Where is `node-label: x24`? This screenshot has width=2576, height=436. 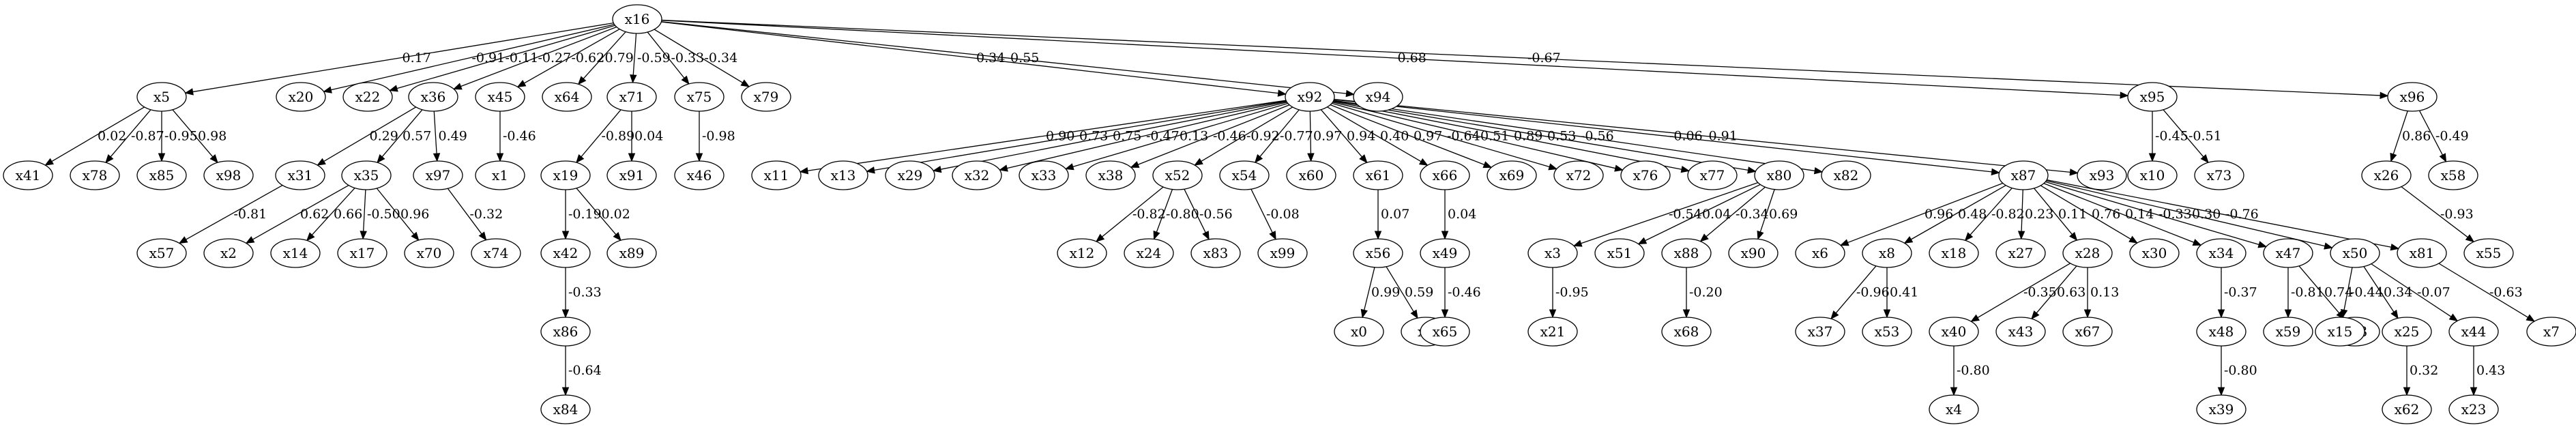
node-label: x24 is located at coordinates (1149, 253).